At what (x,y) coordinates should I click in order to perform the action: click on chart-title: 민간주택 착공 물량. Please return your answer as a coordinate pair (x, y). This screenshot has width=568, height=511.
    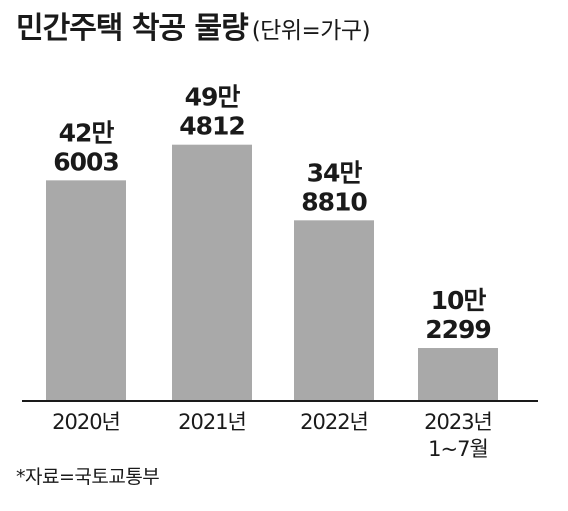
    Looking at the image, I should click on (132, 28).